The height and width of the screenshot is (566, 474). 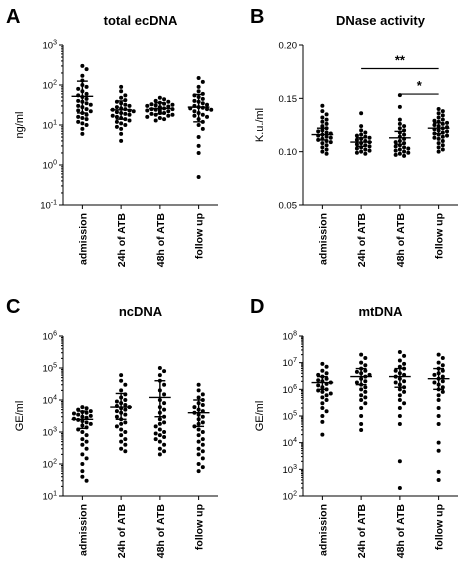 What do you see at coordinates (20, 416) in the screenshot?
I see `y-axis-label: GE/ml` at bounding box center [20, 416].